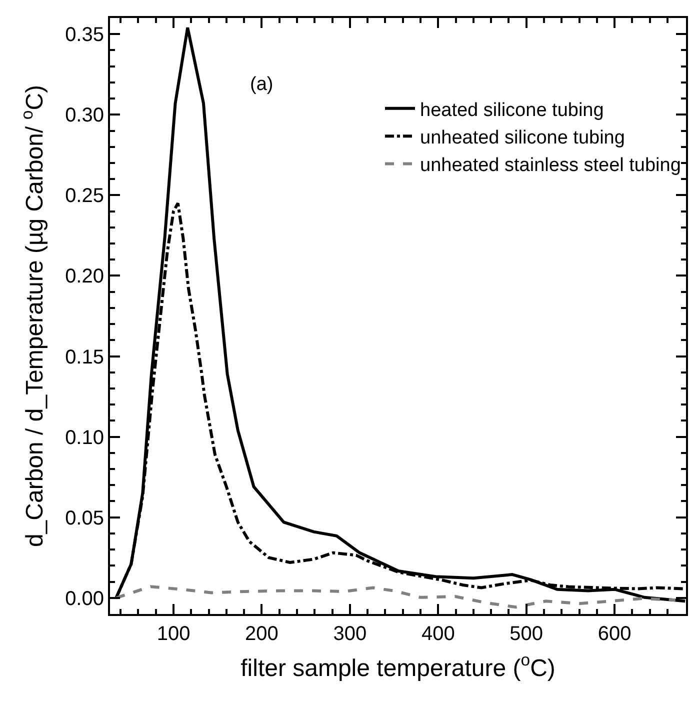 Image resolution: width=694 pixels, height=704 pixels. What do you see at coordinates (84, 599) in the screenshot?
I see `y-tick-label: 0.00` at bounding box center [84, 599].